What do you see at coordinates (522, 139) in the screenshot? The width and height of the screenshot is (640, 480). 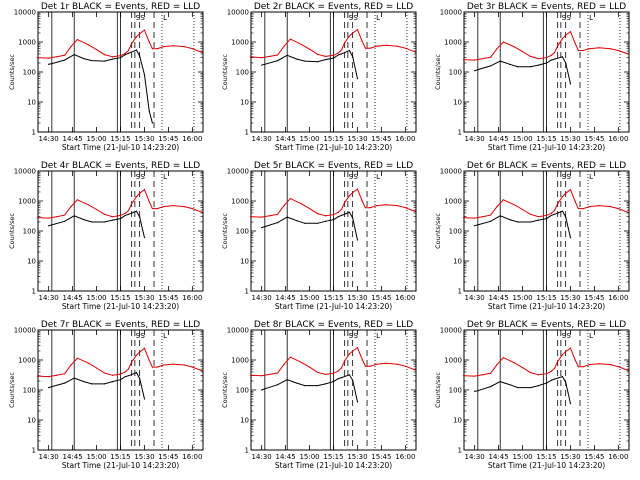 I see `x-tick-label: 15:00` at bounding box center [522, 139].